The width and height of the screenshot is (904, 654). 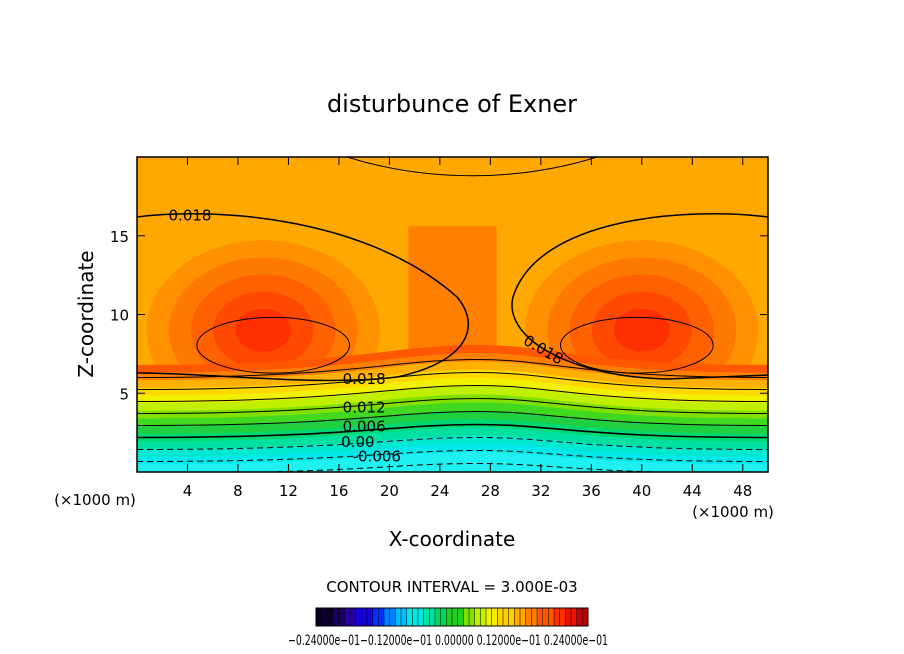 What do you see at coordinates (377, 456) in the screenshot?
I see `contour-label: -0.006` at bounding box center [377, 456].